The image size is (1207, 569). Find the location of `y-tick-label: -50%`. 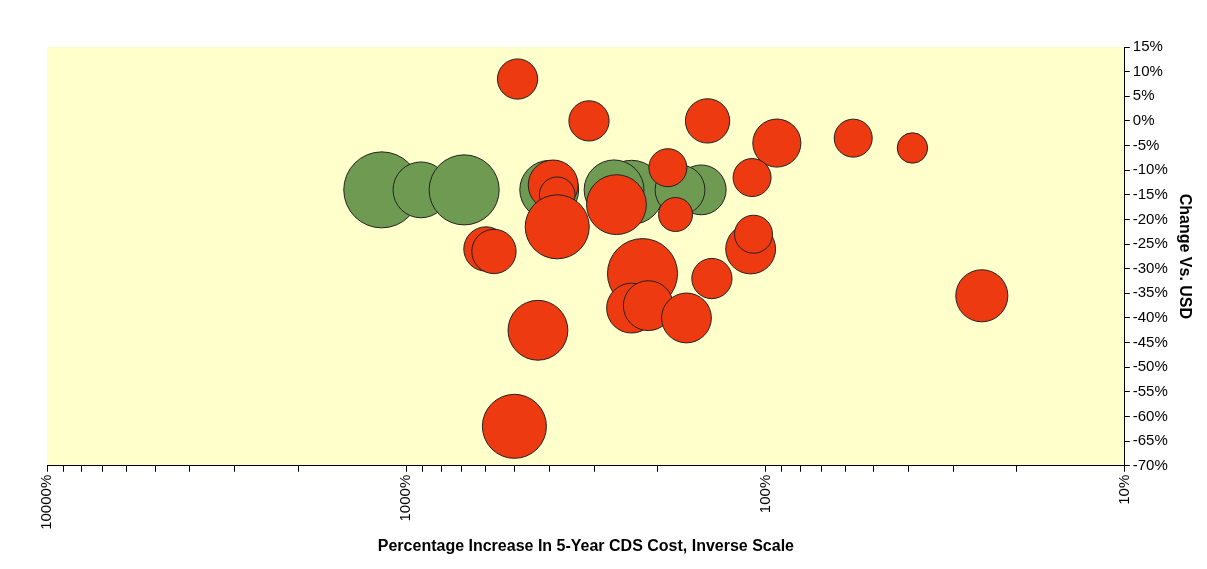

y-tick-label: -50% is located at coordinates (1150, 366).